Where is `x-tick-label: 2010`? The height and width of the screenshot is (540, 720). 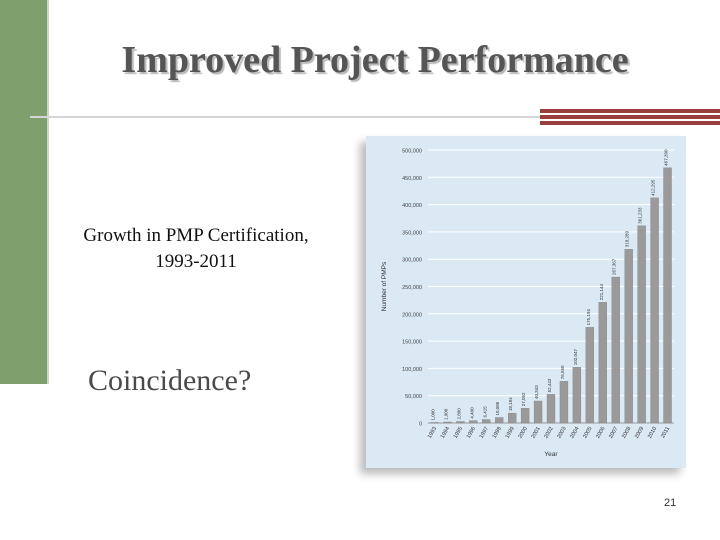
x-tick-label: 2010 is located at coordinates (652, 433).